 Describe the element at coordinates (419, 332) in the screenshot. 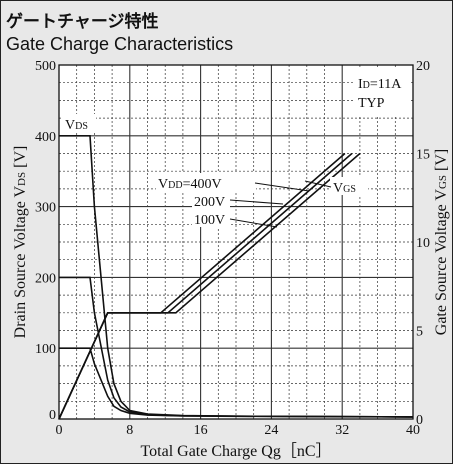

I see `y-right-tick-label: 5` at that location.